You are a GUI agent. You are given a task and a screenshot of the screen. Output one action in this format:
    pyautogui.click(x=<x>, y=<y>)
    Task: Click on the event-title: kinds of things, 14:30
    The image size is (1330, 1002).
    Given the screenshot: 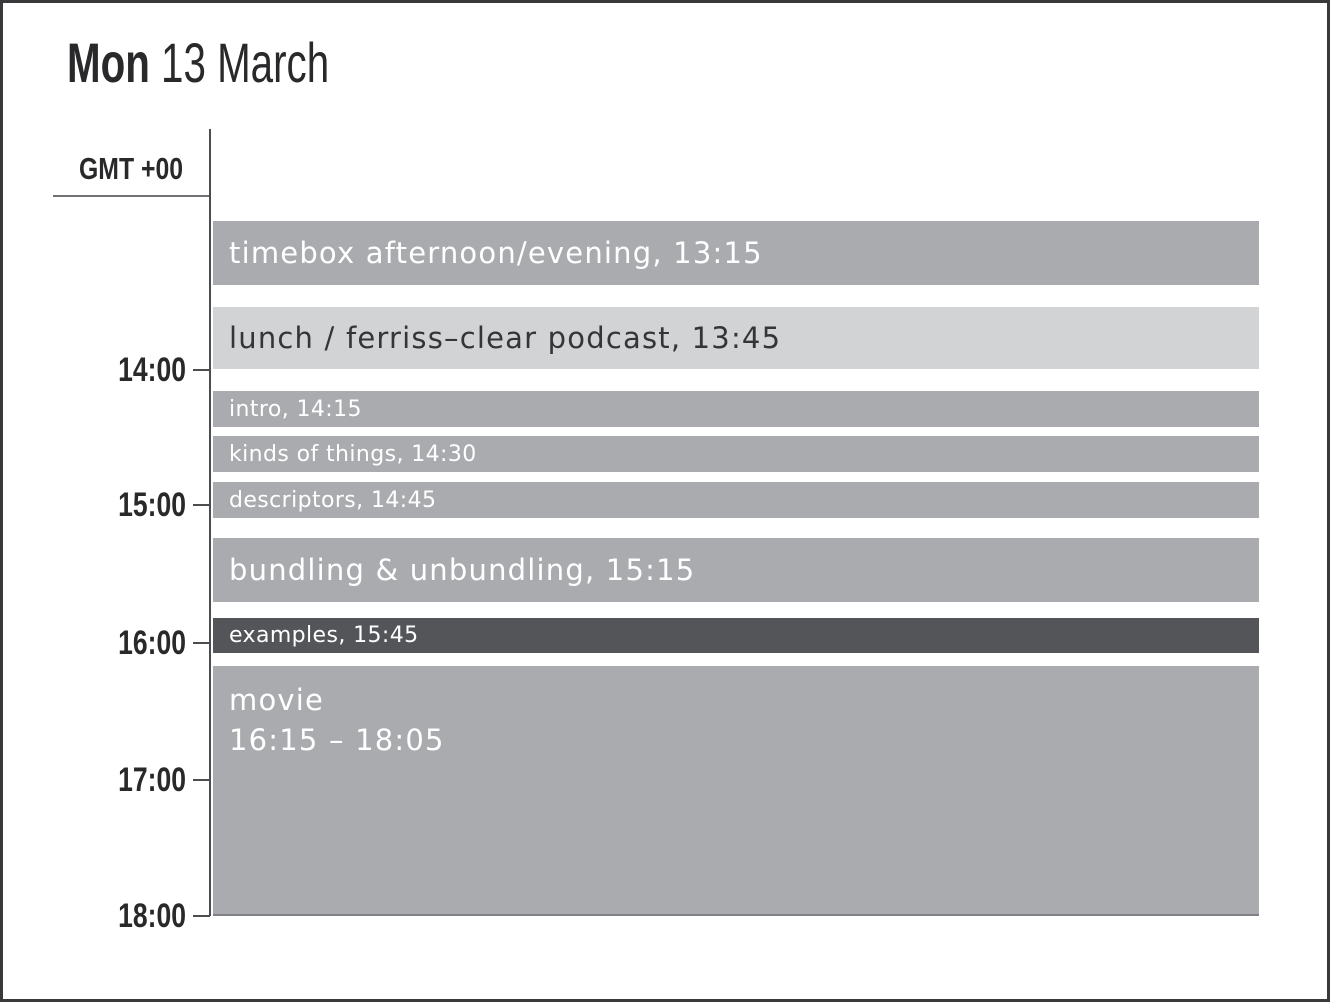 What is the action you would take?
    pyautogui.click(x=353, y=454)
    